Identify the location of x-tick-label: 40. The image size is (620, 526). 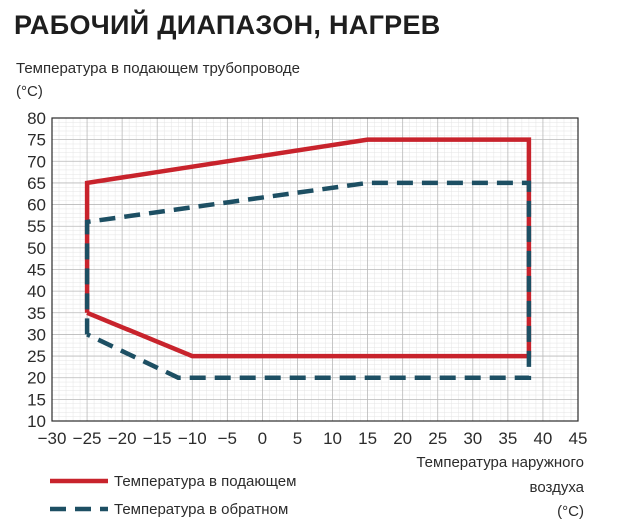
(542, 438).